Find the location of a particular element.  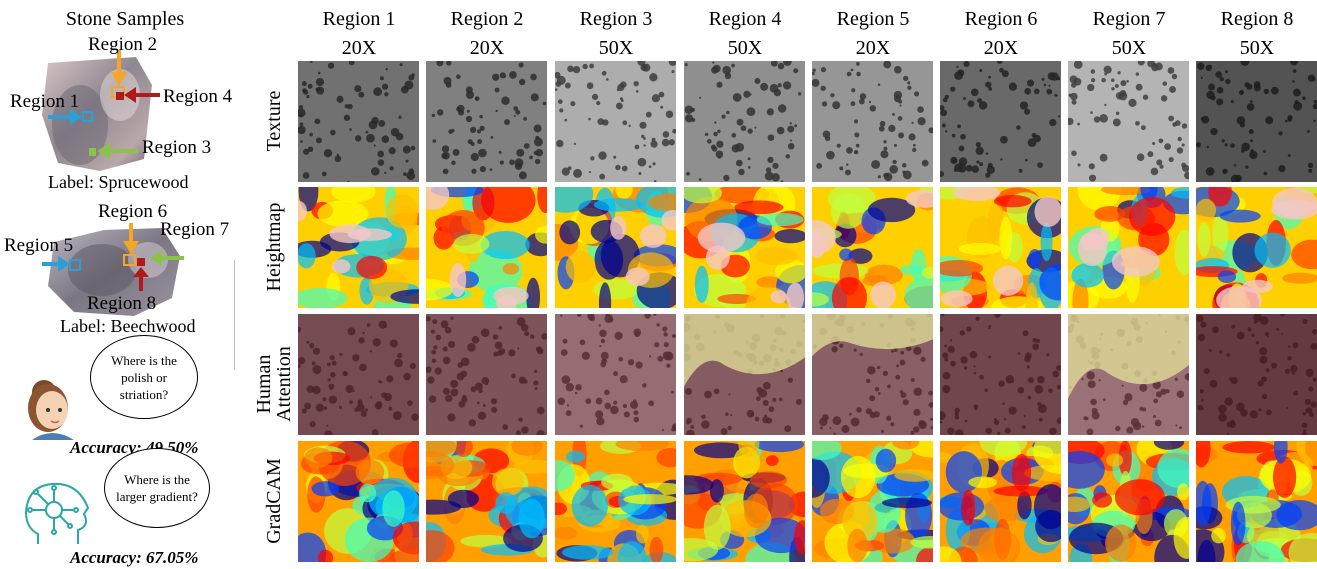

stone-samples-title: Stone Samples is located at coordinates (125, 19).